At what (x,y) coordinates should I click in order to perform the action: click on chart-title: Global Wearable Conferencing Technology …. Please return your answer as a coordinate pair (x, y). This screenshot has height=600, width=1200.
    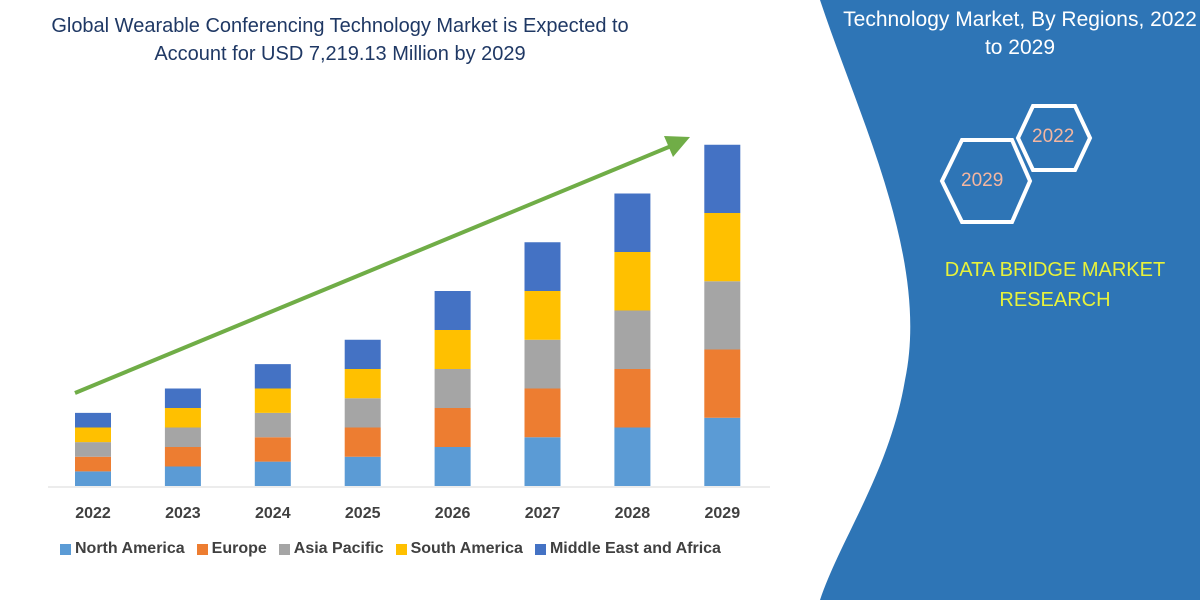
    Looking at the image, I should click on (340, 40).